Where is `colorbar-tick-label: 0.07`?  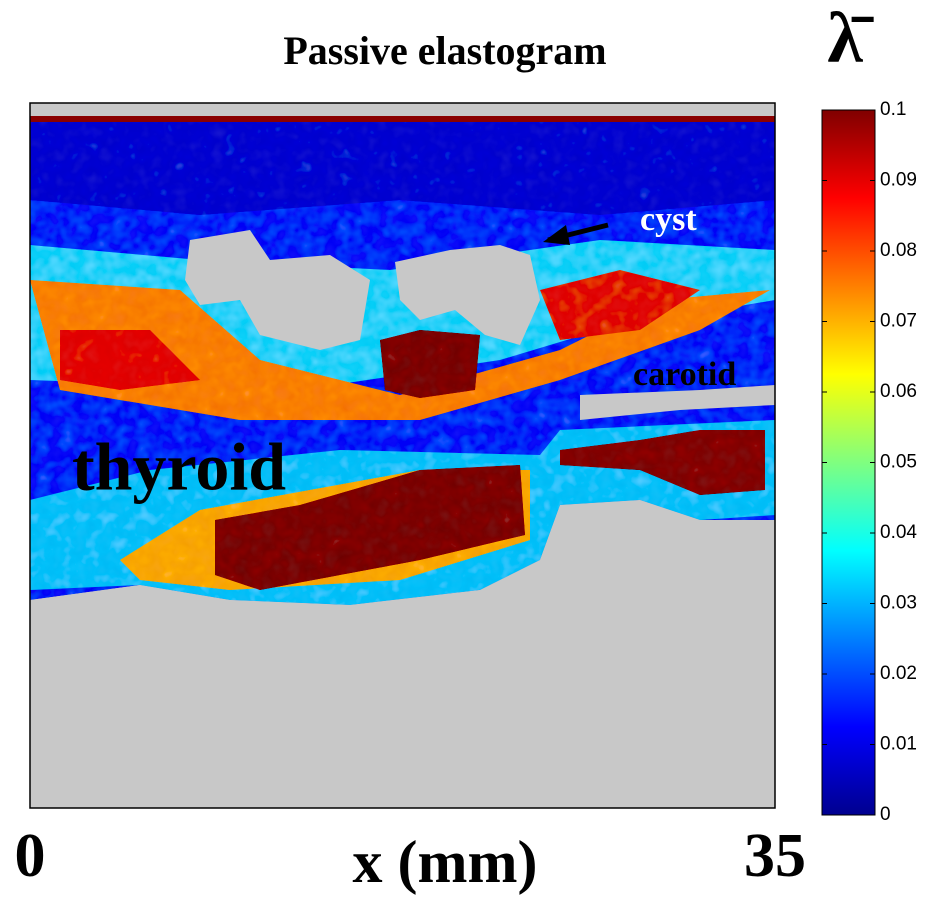
colorbar-tick-label: 0.07 is located at coordinates (898, 321).